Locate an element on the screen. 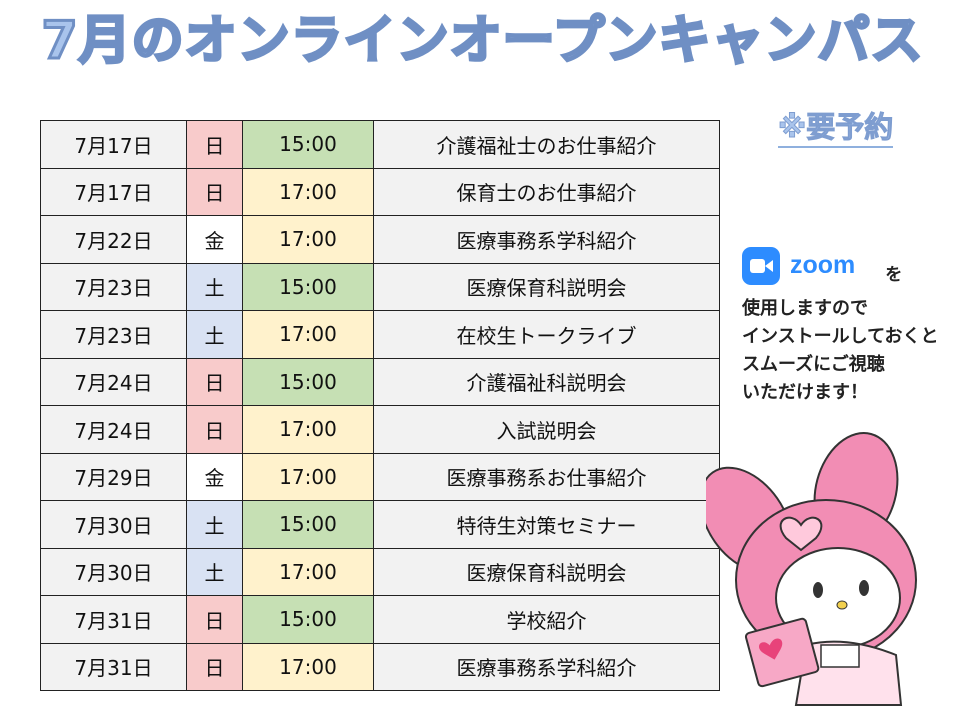 Image resolution: width=965 pixels, height=723 pixels. table-row: 7月23日土 17:00 在校生トークライブ is located at coordinates (380, 334).